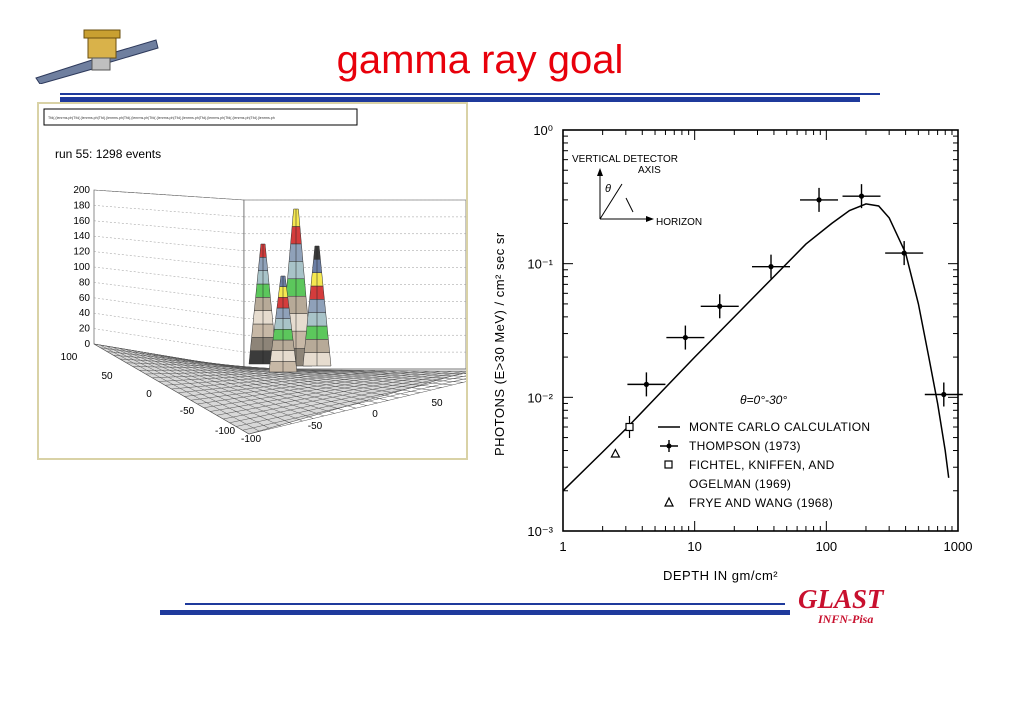  Describe the element at coordinates (779, 427) in the screenshot. I see `legend-label: MONTE CARLO CALCULATION` at that location.